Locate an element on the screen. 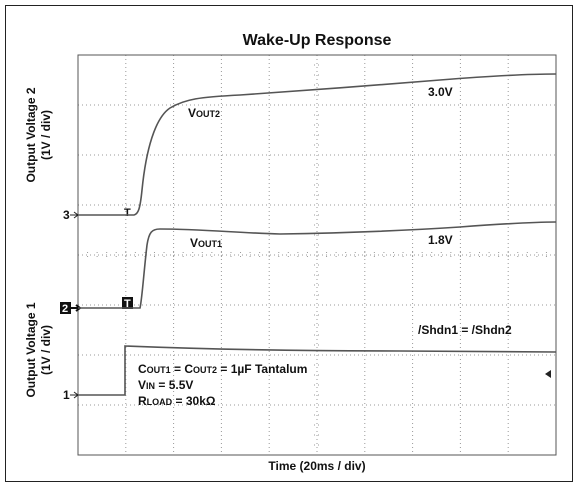 Image resolution: width=578 pixels, height=487 pixels. vout1-label: VOUT1 is located at coordinates (206, 243).